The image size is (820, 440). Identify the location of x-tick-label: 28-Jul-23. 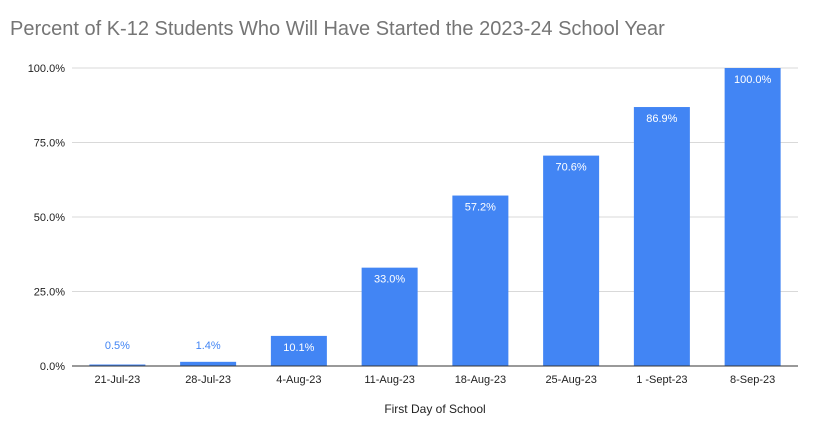
(208, 380).